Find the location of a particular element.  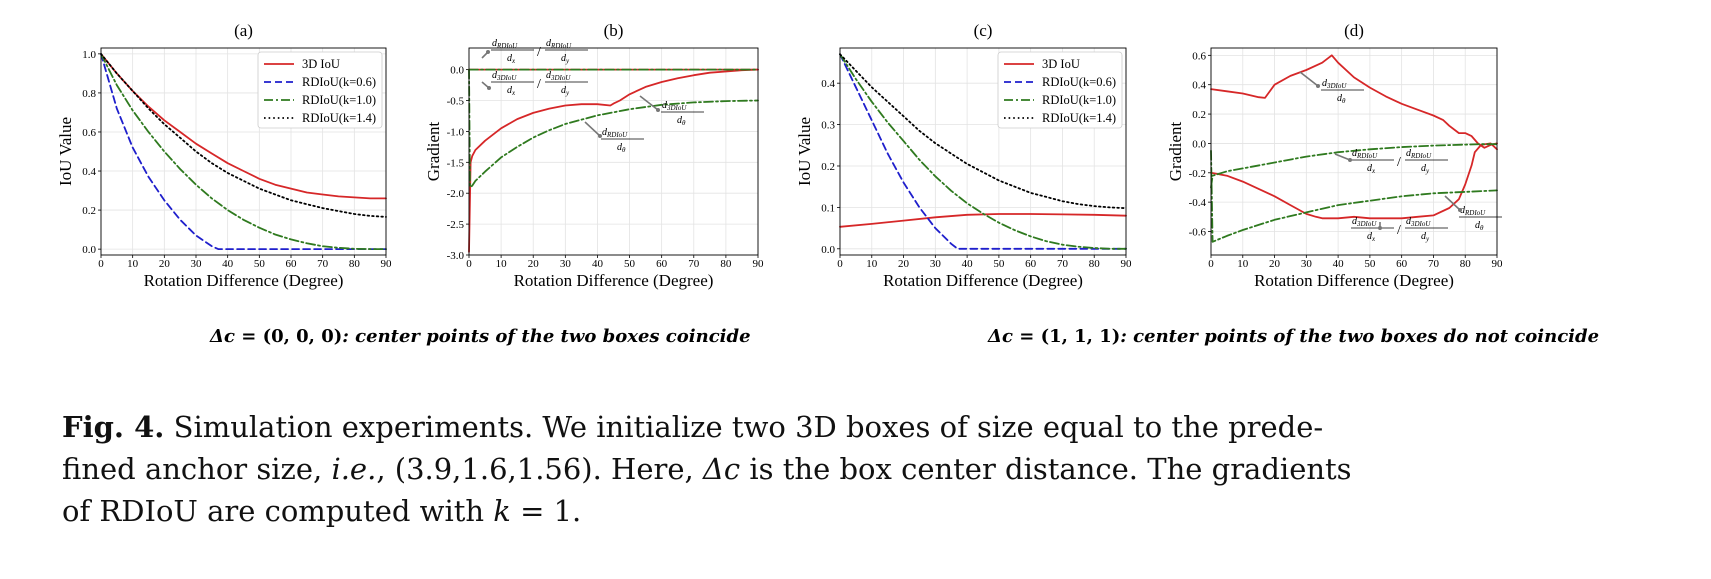

caption-text-2d: Δc is located at coordinates (721, 469).